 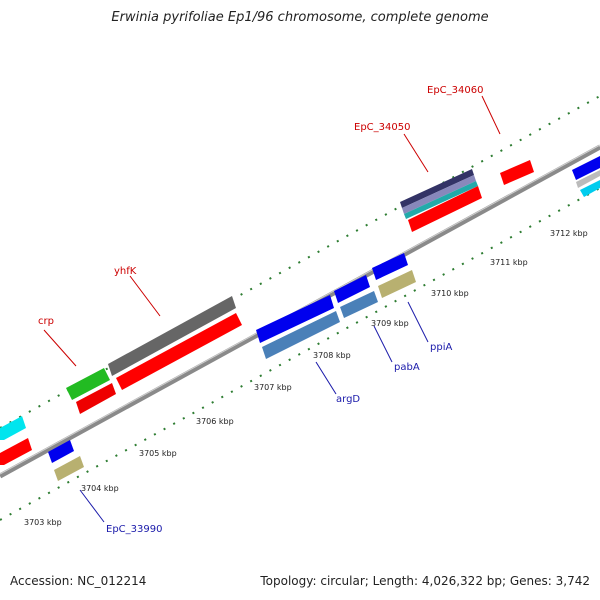 What do you see at coordinates (100, 488) in the screenshot?
I see `scale-label-3704: 3704 kbp` at bounding box center [100, 488].